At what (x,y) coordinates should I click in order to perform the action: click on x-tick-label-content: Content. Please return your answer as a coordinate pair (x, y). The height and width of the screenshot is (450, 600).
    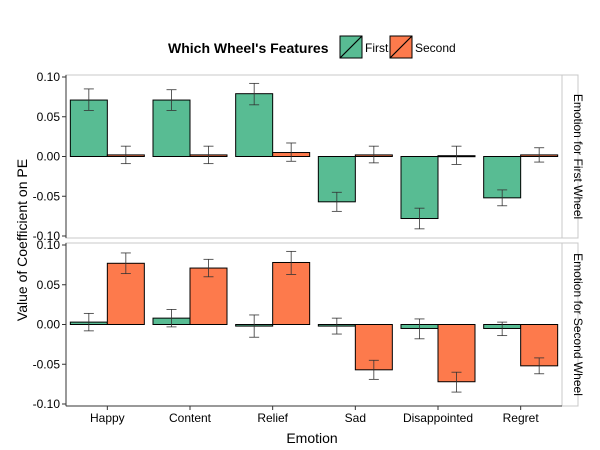
    Looking at the image, I should click on (190, 418).